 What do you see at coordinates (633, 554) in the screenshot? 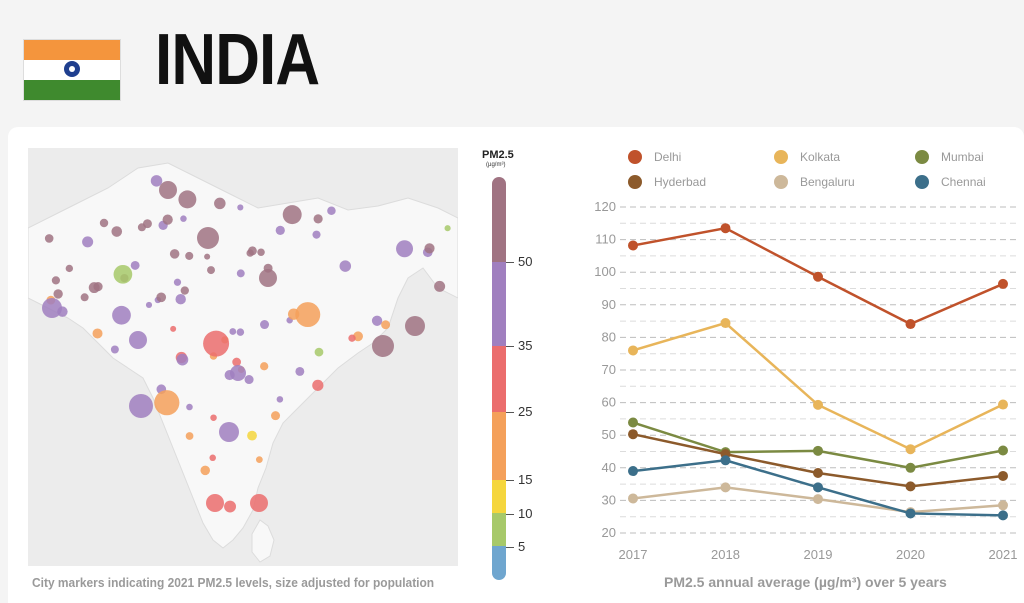
I see `x-tick-label: 2017` at bounding box center [633, 554].